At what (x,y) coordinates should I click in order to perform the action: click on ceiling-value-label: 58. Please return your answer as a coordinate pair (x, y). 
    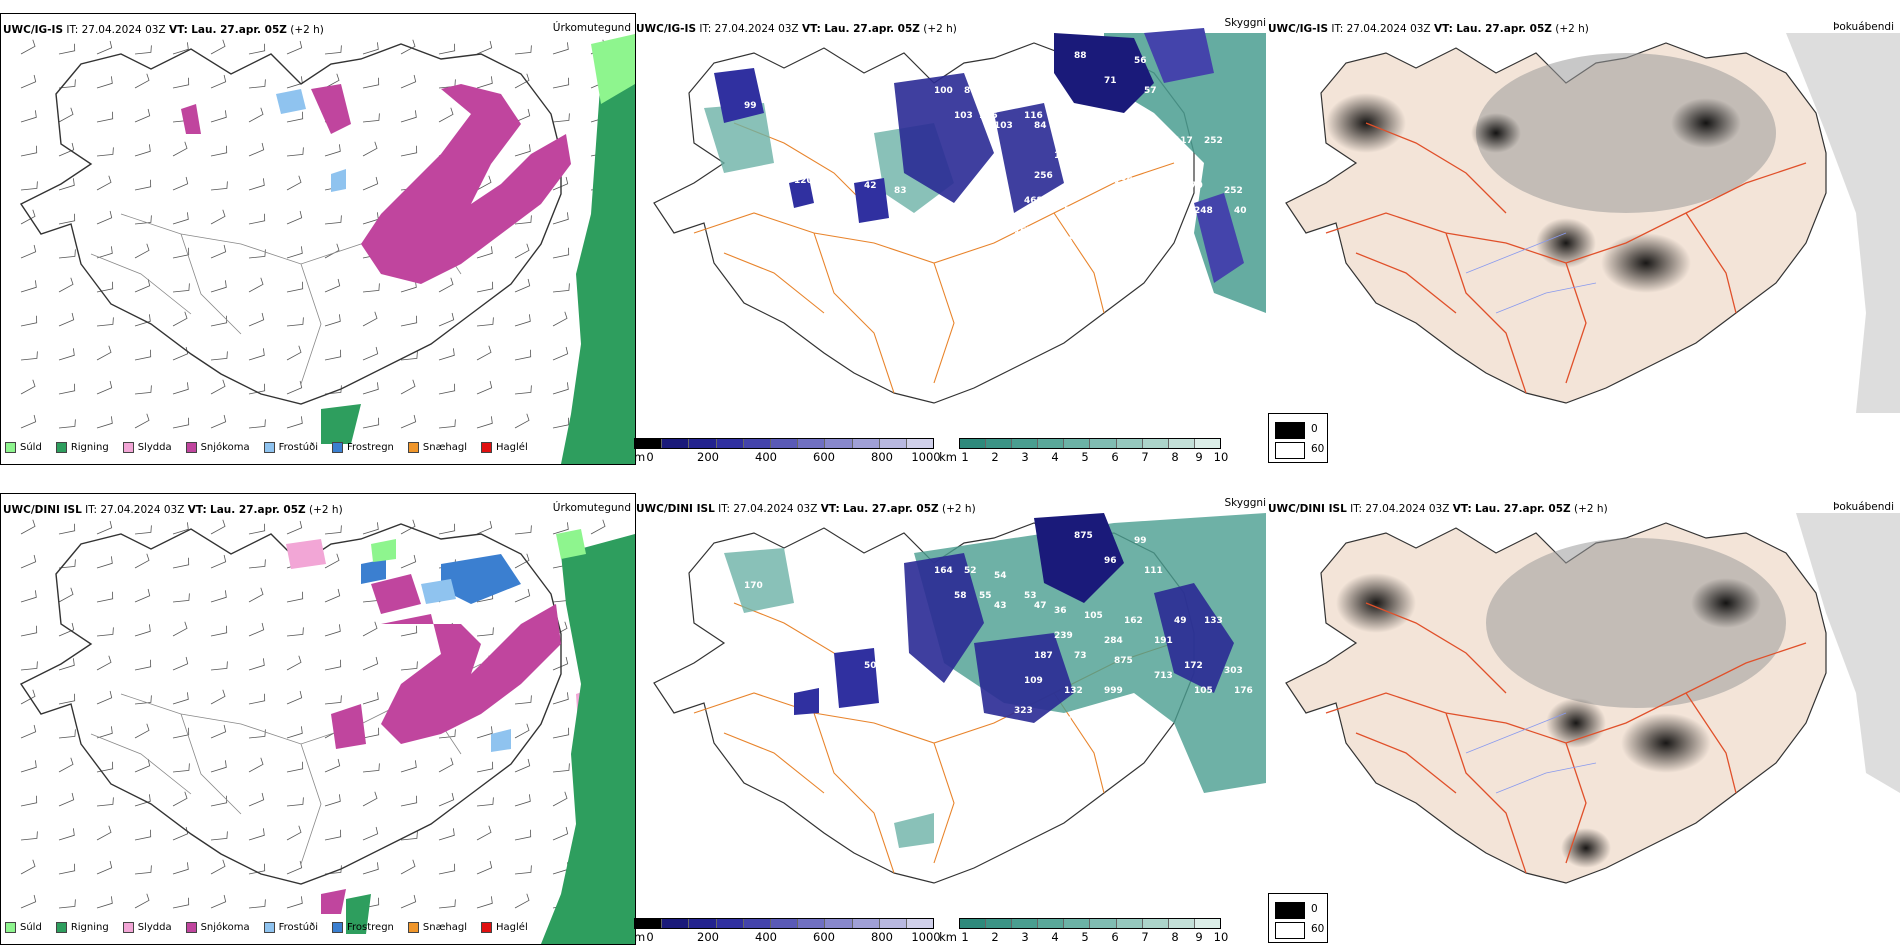
    Looking at the image, I should click on (960, 596).